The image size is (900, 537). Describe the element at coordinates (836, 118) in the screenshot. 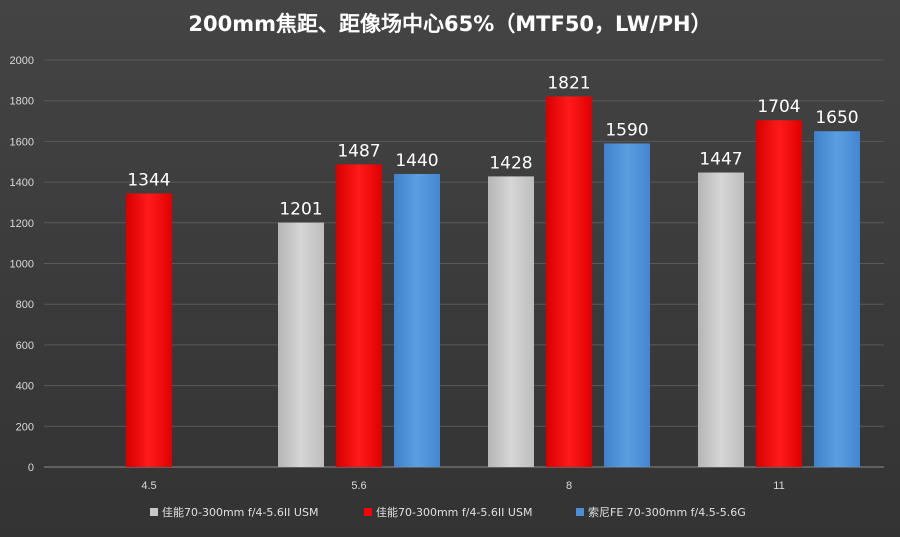

I see `data-label: 1650` at that location.